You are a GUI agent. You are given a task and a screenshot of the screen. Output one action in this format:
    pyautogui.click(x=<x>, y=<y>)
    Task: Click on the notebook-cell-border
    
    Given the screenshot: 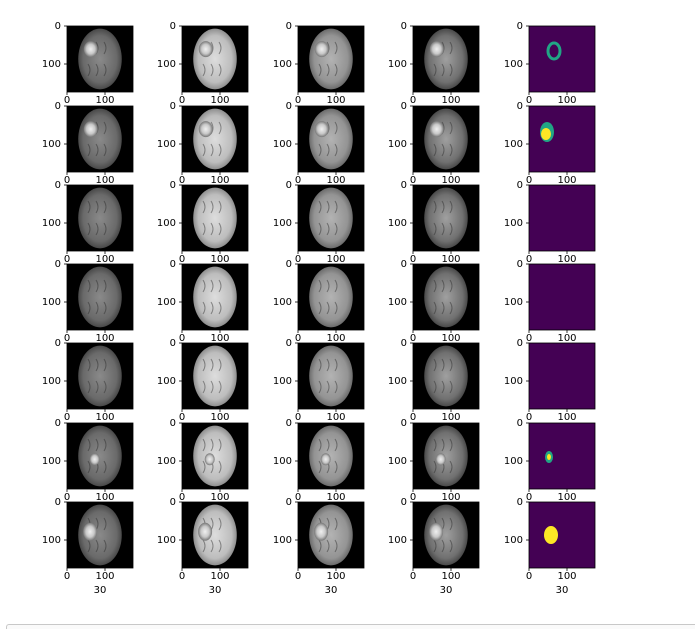 What is the action you would take?
    pyautogui.click(x=350, y=626)
    